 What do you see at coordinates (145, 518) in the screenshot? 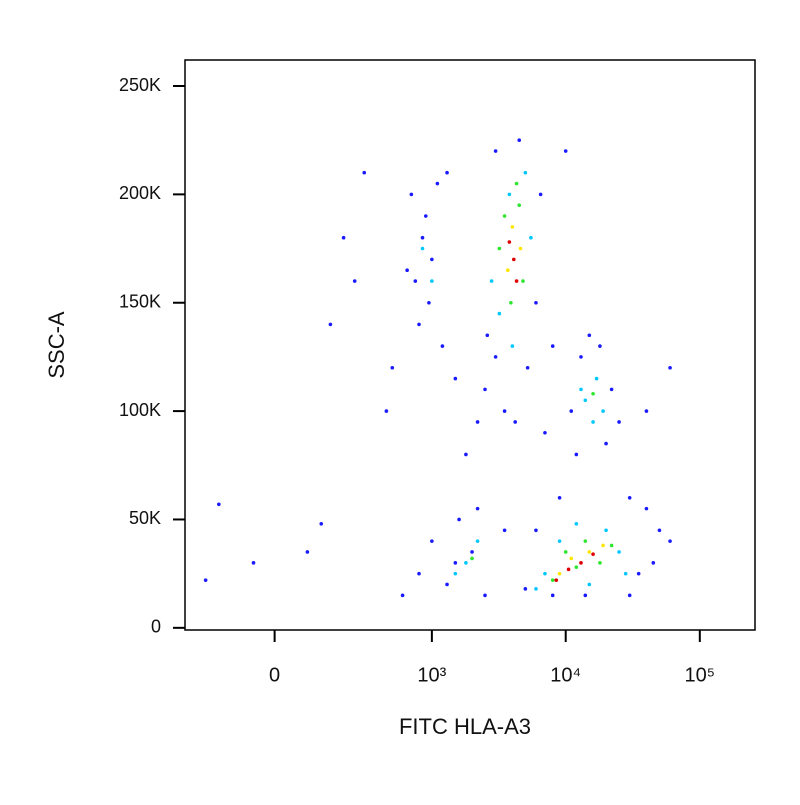
I see `y-tick-label: 50K` at bounding box center [145, 518].